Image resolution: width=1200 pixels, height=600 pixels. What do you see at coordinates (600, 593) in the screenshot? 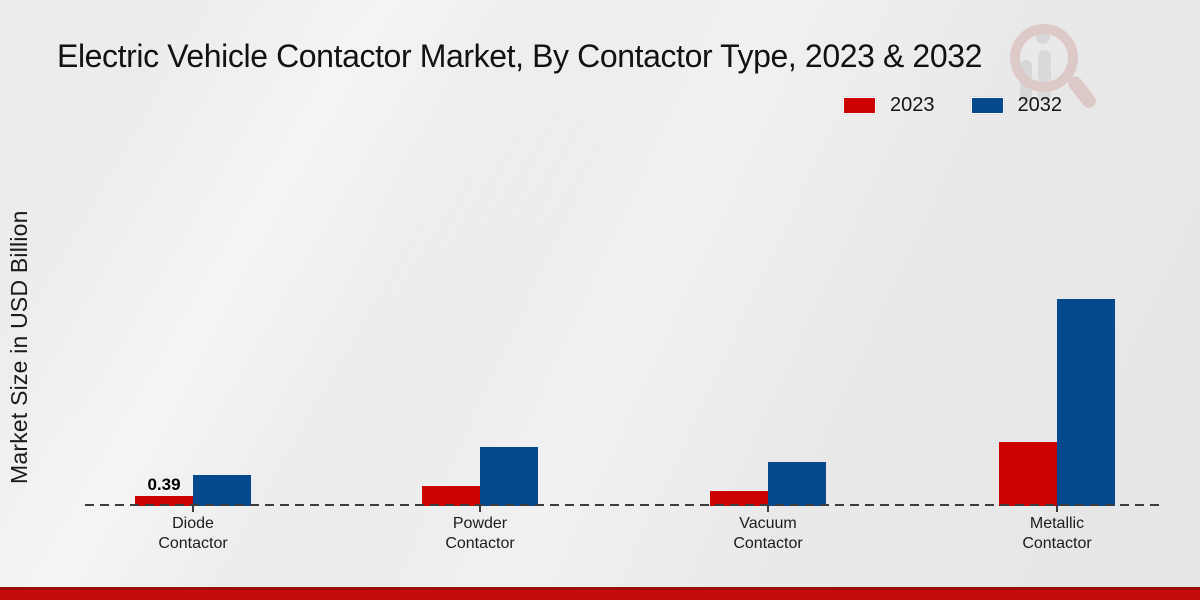
I see `footer-strip` at bounding box center [600, 593].